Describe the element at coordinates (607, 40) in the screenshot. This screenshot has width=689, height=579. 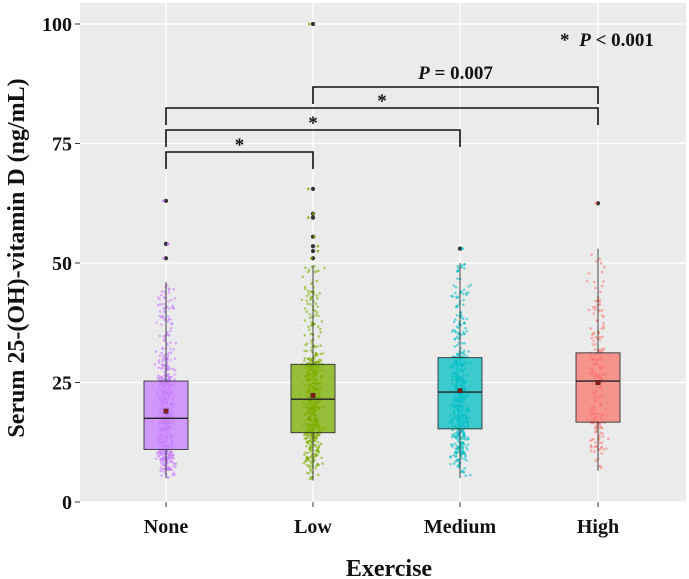
I see `significance-legend: * P < 0.001` at that location.